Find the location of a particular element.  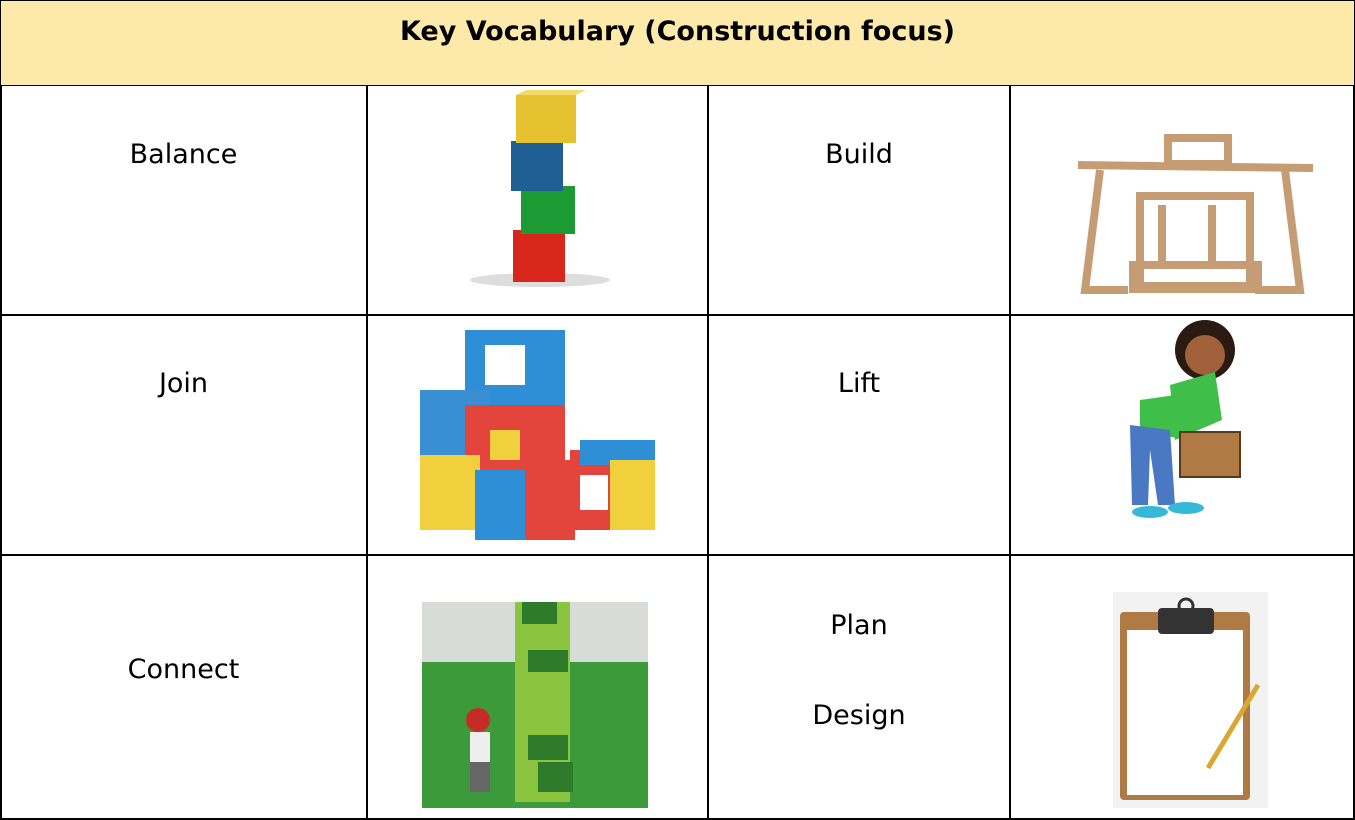

header-row is located at coordinates (677, 43).